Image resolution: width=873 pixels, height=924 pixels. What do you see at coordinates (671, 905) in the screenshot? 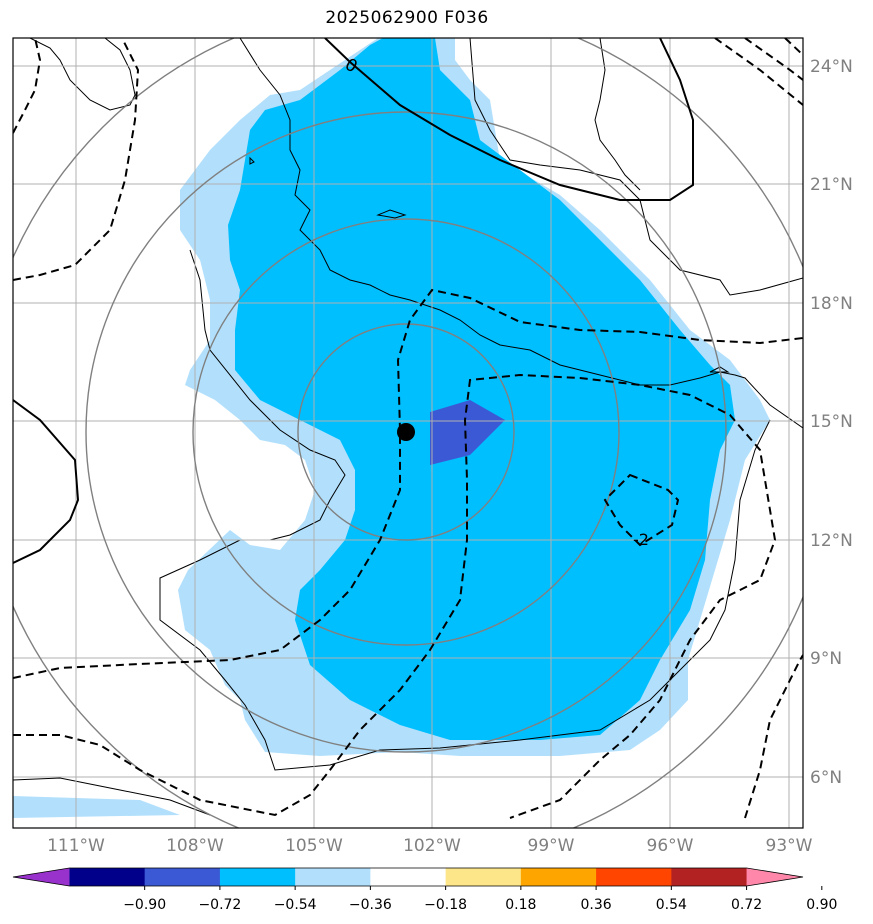
I see `colorbar-tick-label: 0.54` at bounding box center [671, 905].